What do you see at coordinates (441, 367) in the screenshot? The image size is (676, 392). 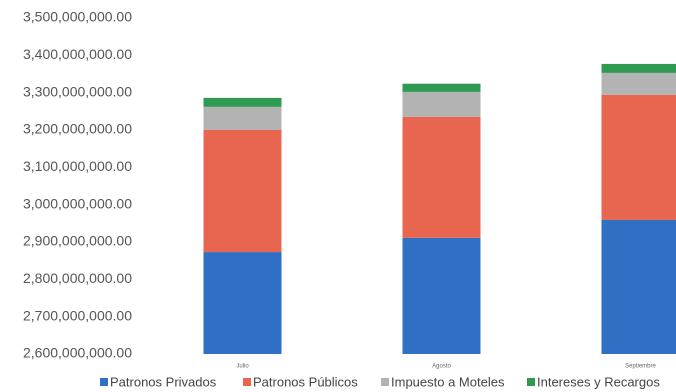 I see `x-tick-label: Agosto` at bounding box center [441, 367].